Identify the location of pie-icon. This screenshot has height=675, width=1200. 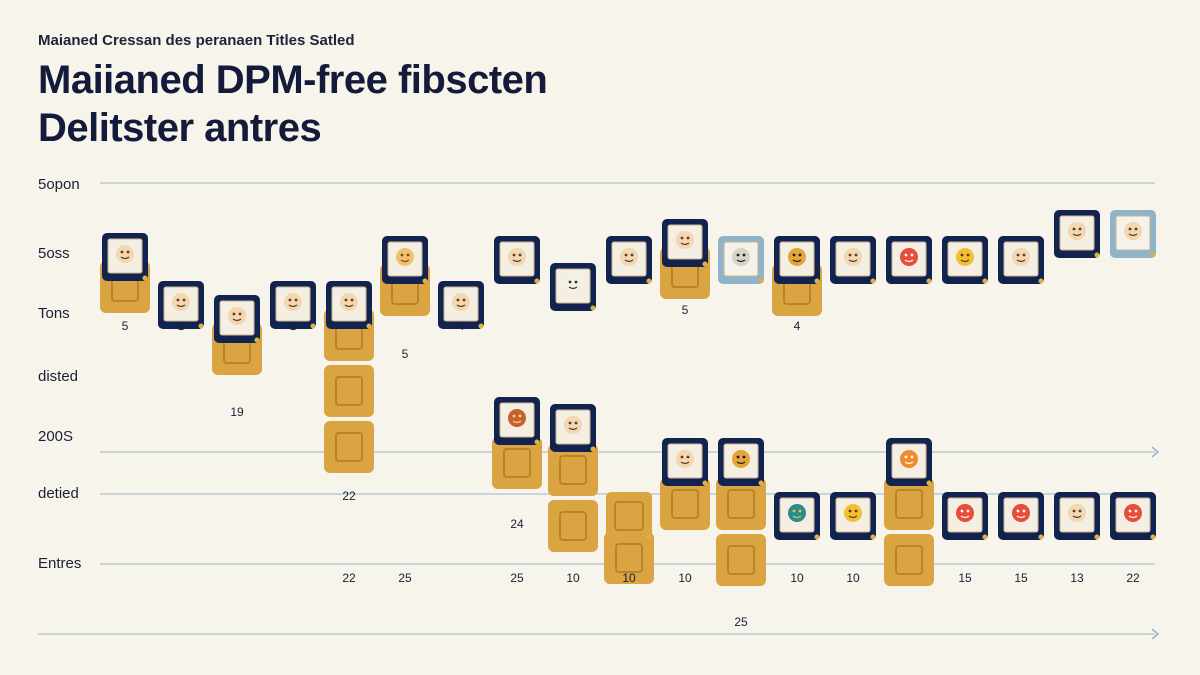
(517, 418).